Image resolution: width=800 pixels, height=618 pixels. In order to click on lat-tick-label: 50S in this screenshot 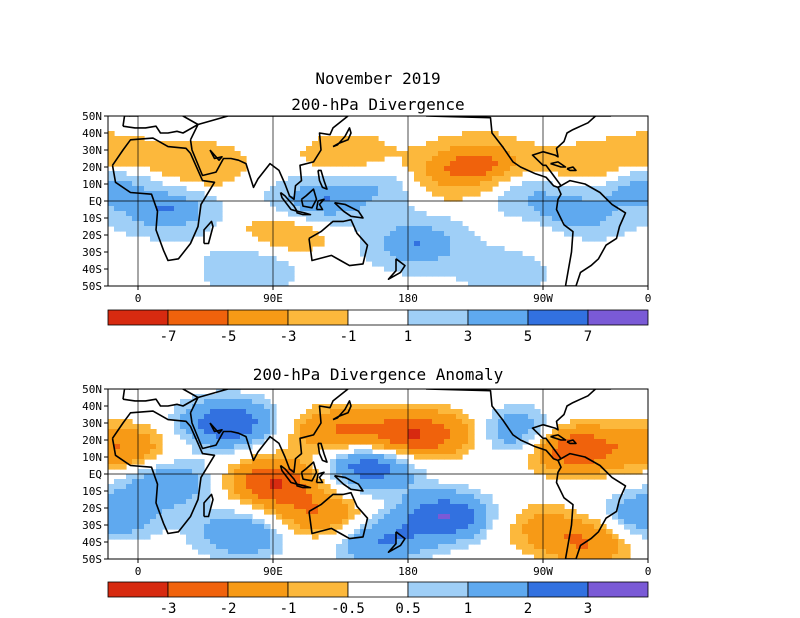, I will do `click(92, 286)`.